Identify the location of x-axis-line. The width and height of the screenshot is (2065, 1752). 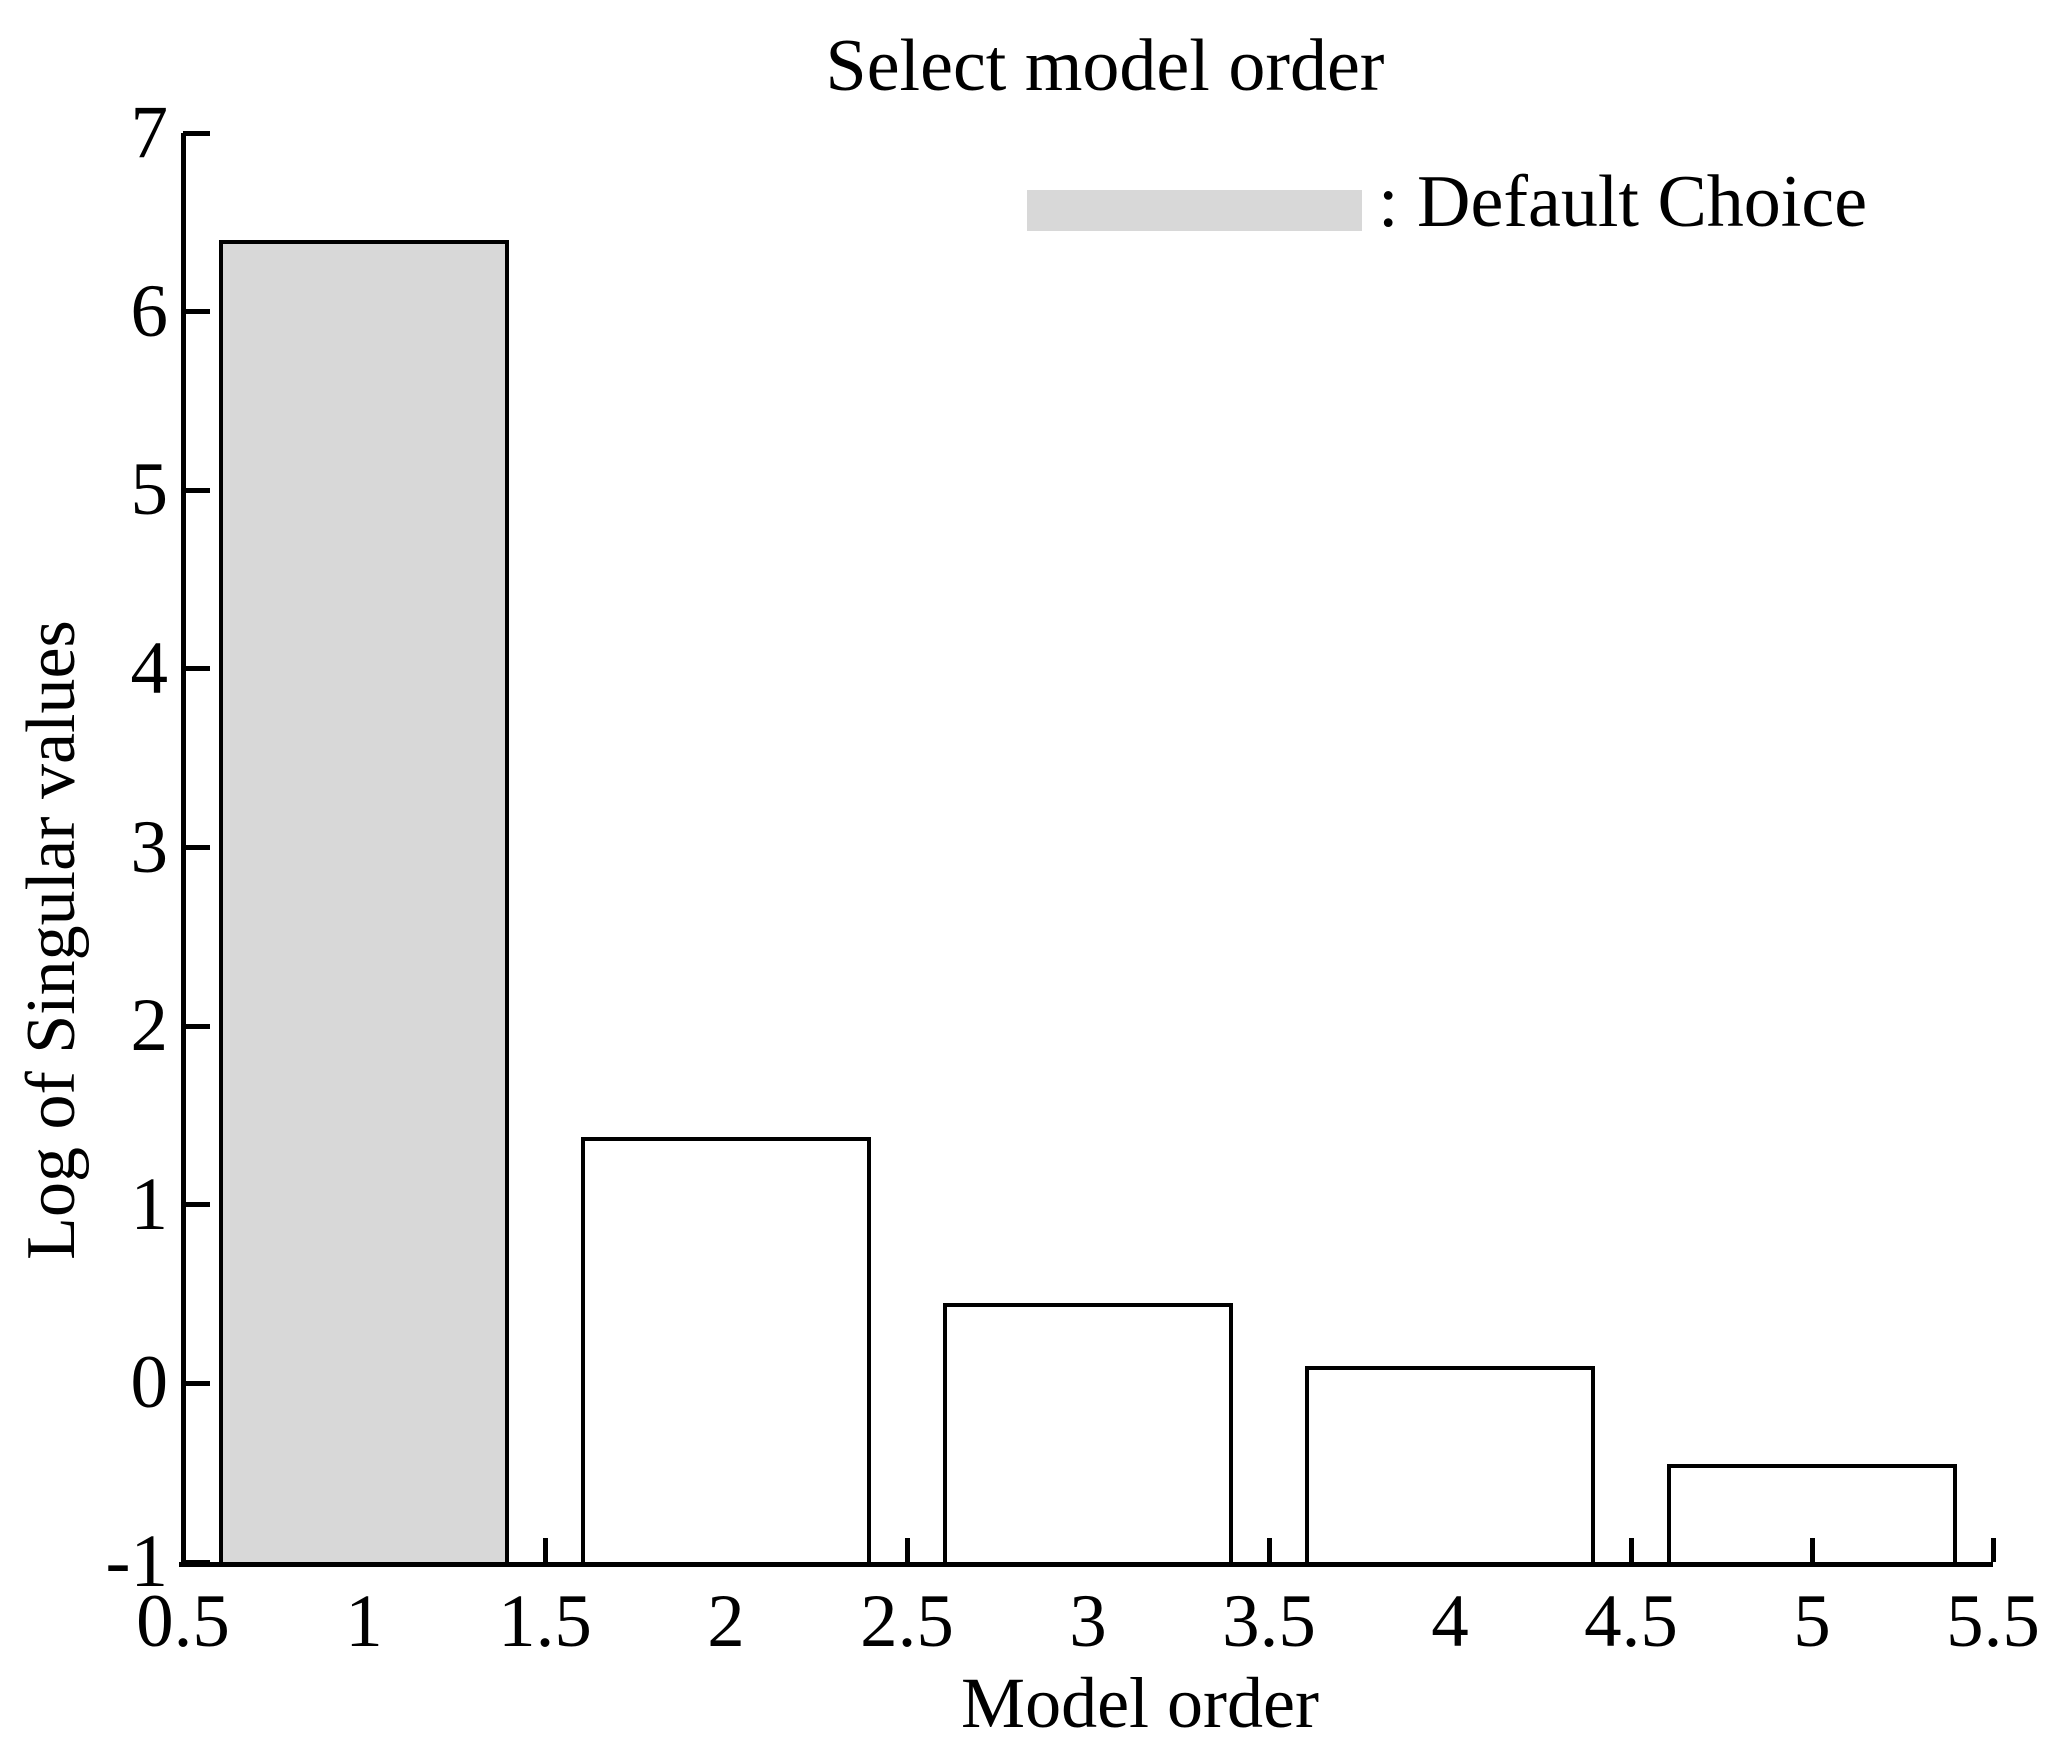
(1086, 1564).